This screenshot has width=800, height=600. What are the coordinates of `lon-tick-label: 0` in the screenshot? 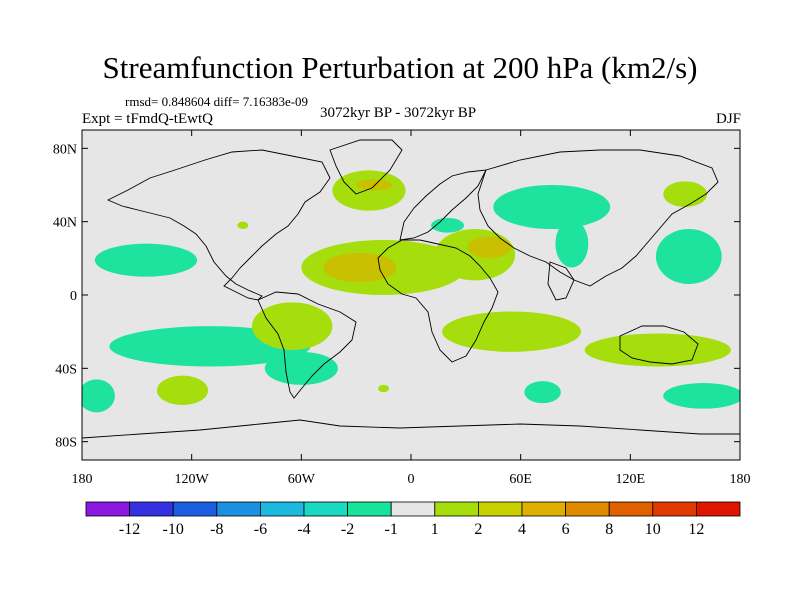 It's located at (411, 479).